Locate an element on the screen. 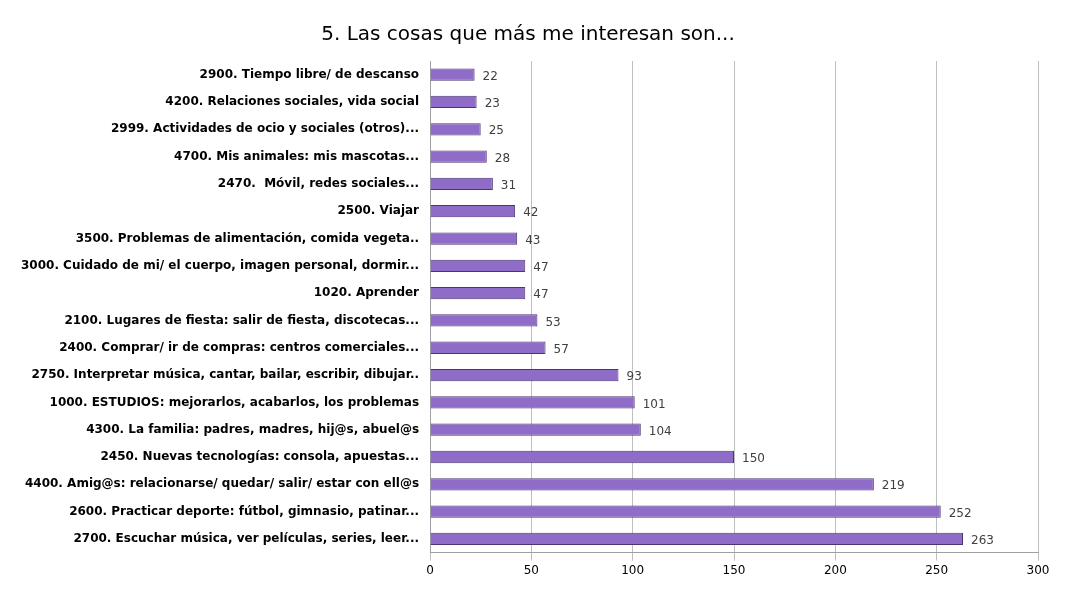 The height and width of the screenshot is (595, 1067). data-label: 22 is located at coordinates (490, 75).